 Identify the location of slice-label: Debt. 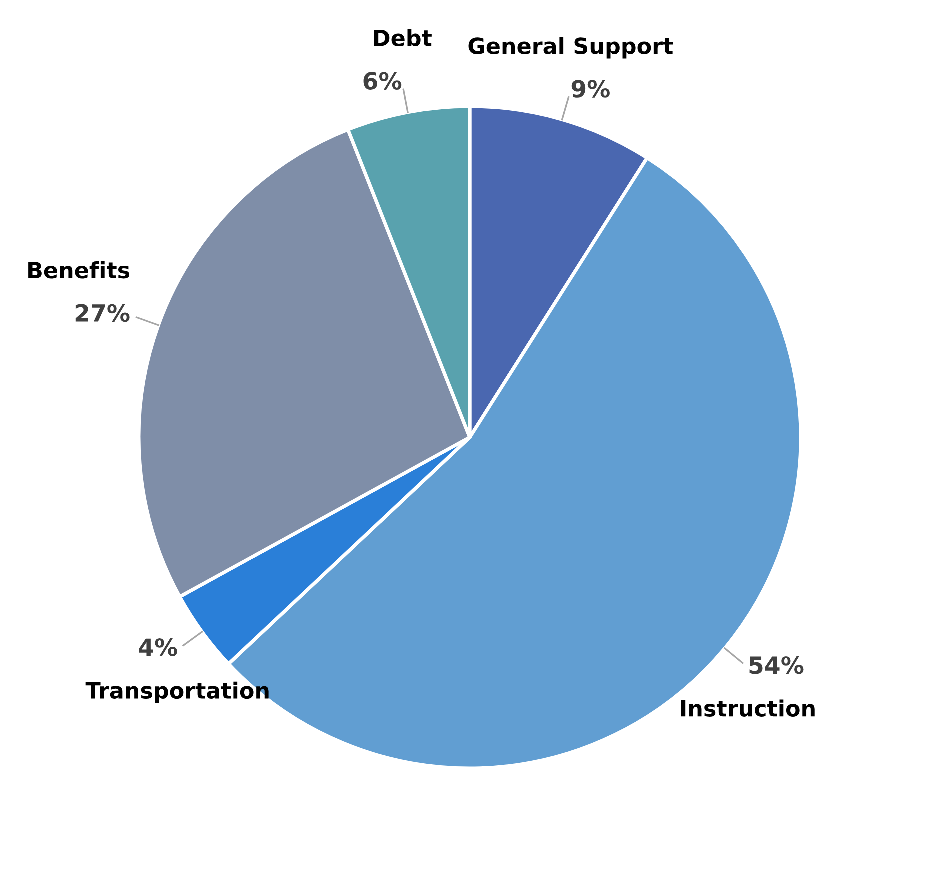
(403, 38).